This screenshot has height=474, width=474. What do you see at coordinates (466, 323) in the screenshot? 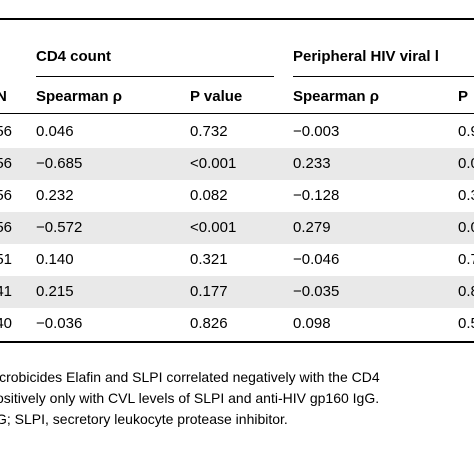
I see `cell-p-viral: 0.5` at bounding box center [466, 323].